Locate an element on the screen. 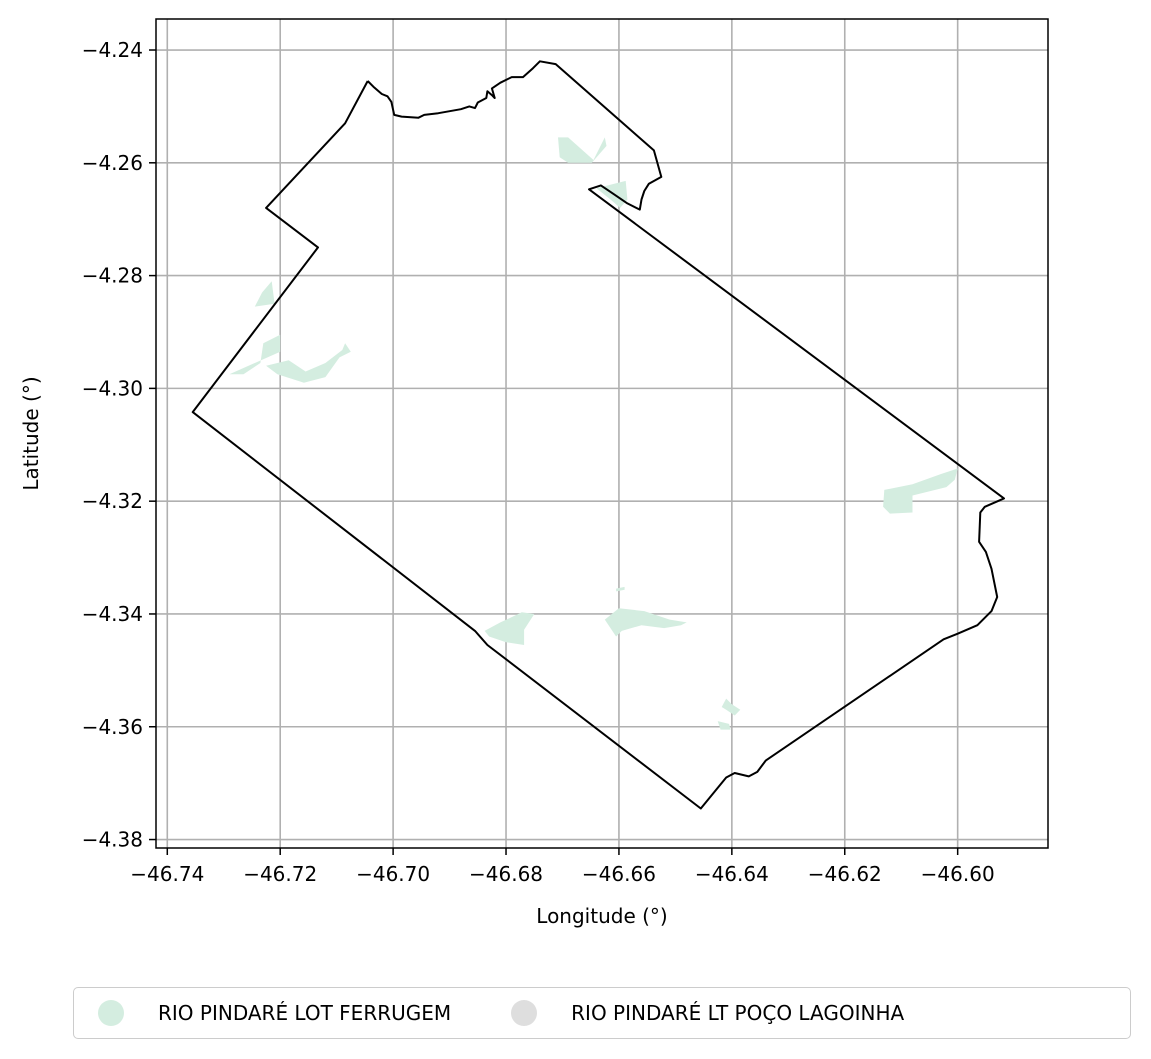 This screenshot has width=1151, height=1059. legend-marker-lagoinha is located at coordinates (524, 1013).